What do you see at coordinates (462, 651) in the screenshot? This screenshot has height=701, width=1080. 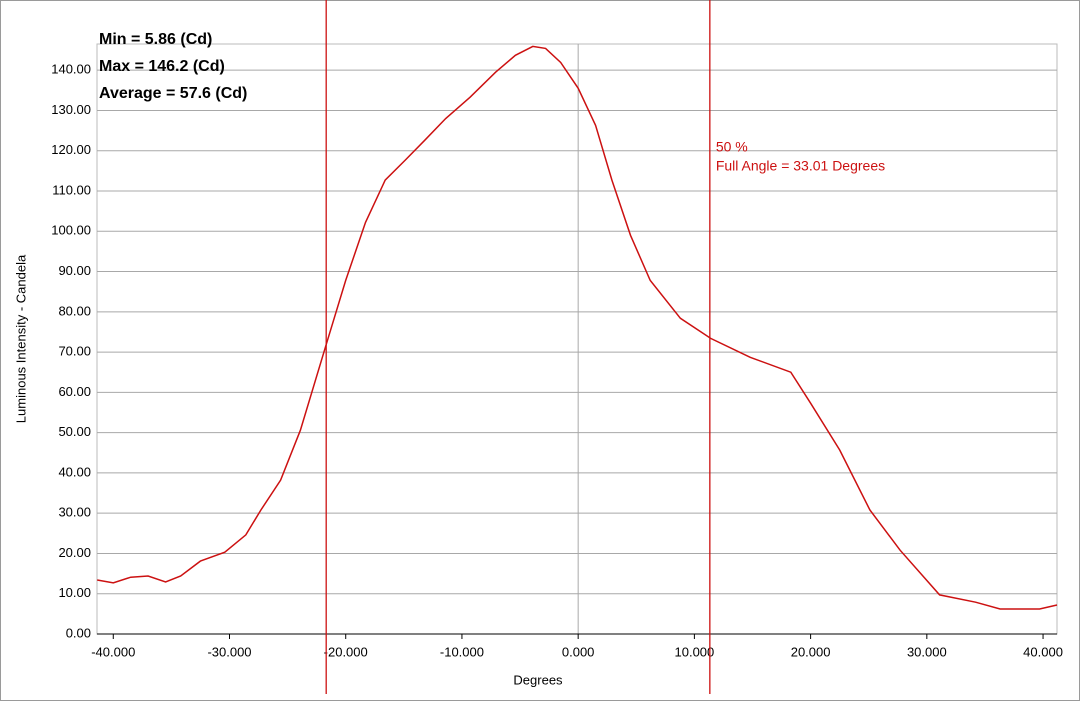 I see `x-tick-label: -10.000` at bounding box center [462, 651].